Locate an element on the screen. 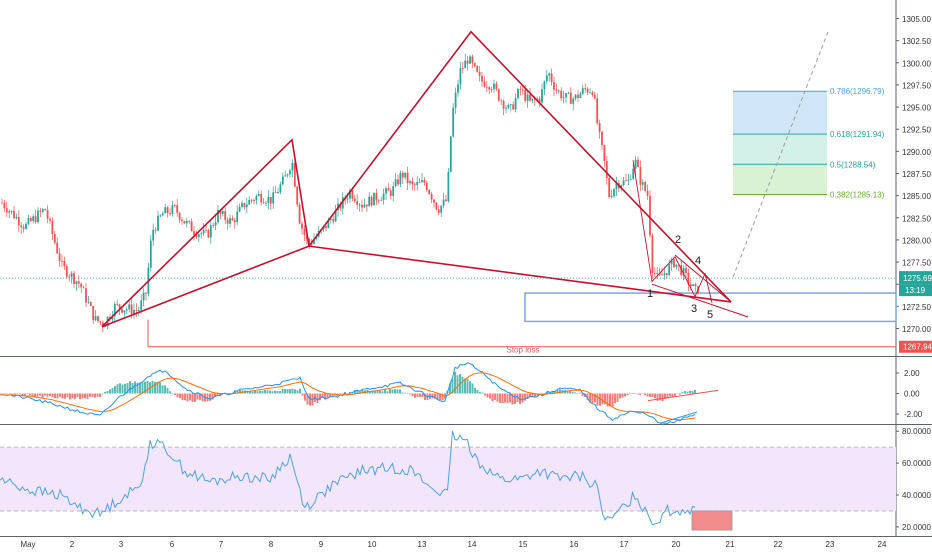 The height and width of the screenshot is (555, 932). wave-label-5: 5 is located at coordinates (710, 315).